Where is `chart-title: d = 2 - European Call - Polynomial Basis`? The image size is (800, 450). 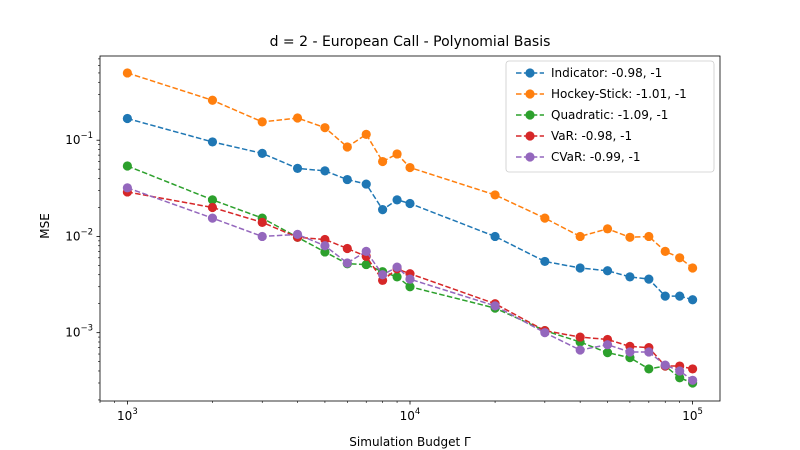
chart-title: d = 2 - European Call - Polynomial Basis is located at coordinates (410, 42).